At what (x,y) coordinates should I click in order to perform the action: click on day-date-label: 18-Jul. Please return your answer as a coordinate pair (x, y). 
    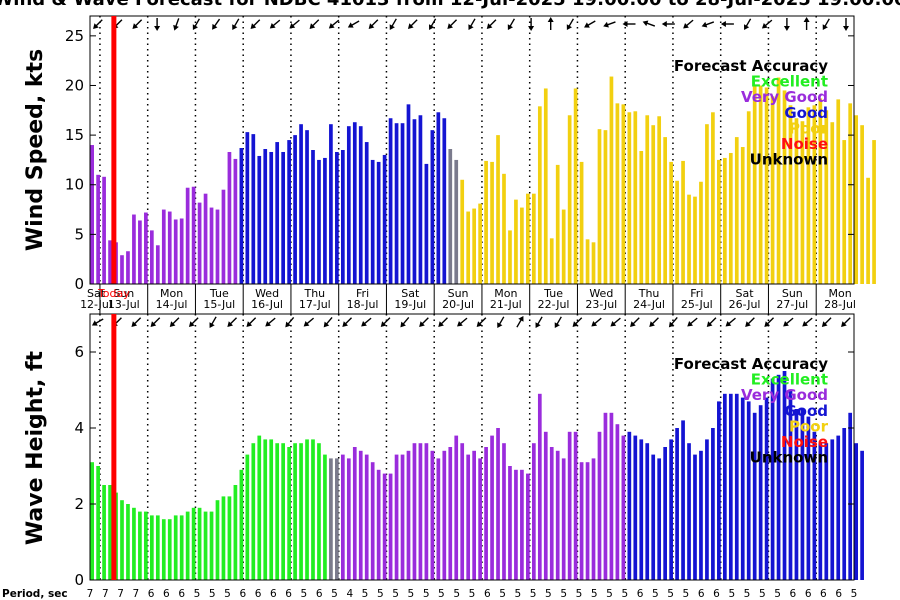
    Looking at the image, I should click on (363, 304).